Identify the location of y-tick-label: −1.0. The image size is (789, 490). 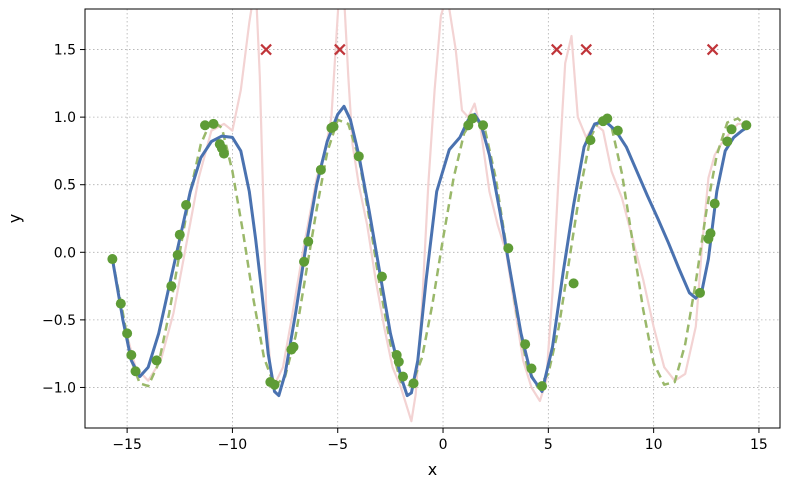
(59, 388).